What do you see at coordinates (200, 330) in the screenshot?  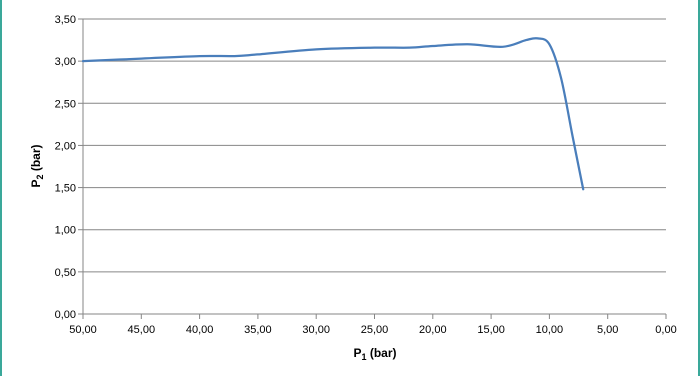 I see `x-tick-label: 40,00` at bounding box center [200, 330].